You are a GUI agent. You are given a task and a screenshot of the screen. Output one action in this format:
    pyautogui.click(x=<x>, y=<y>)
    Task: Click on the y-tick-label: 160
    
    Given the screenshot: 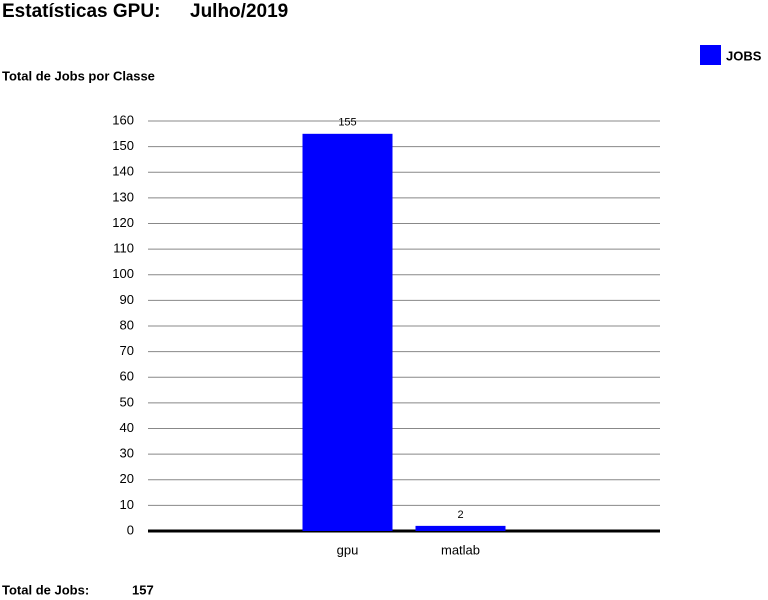 What is the action you would take?
    pyautogui.click(x=123, y=119)
    